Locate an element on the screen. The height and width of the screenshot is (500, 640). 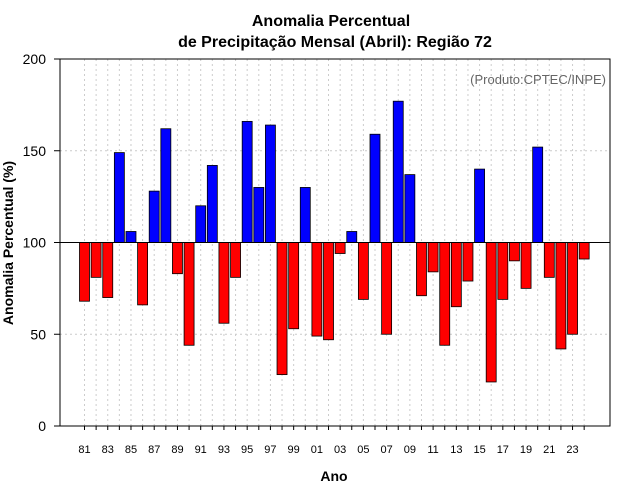
x-tick-label: 21 is located at coordinates (549, 450).